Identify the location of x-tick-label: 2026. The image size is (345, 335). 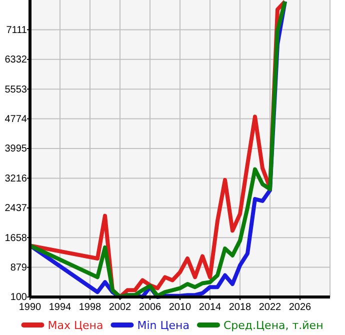
(300, 308).